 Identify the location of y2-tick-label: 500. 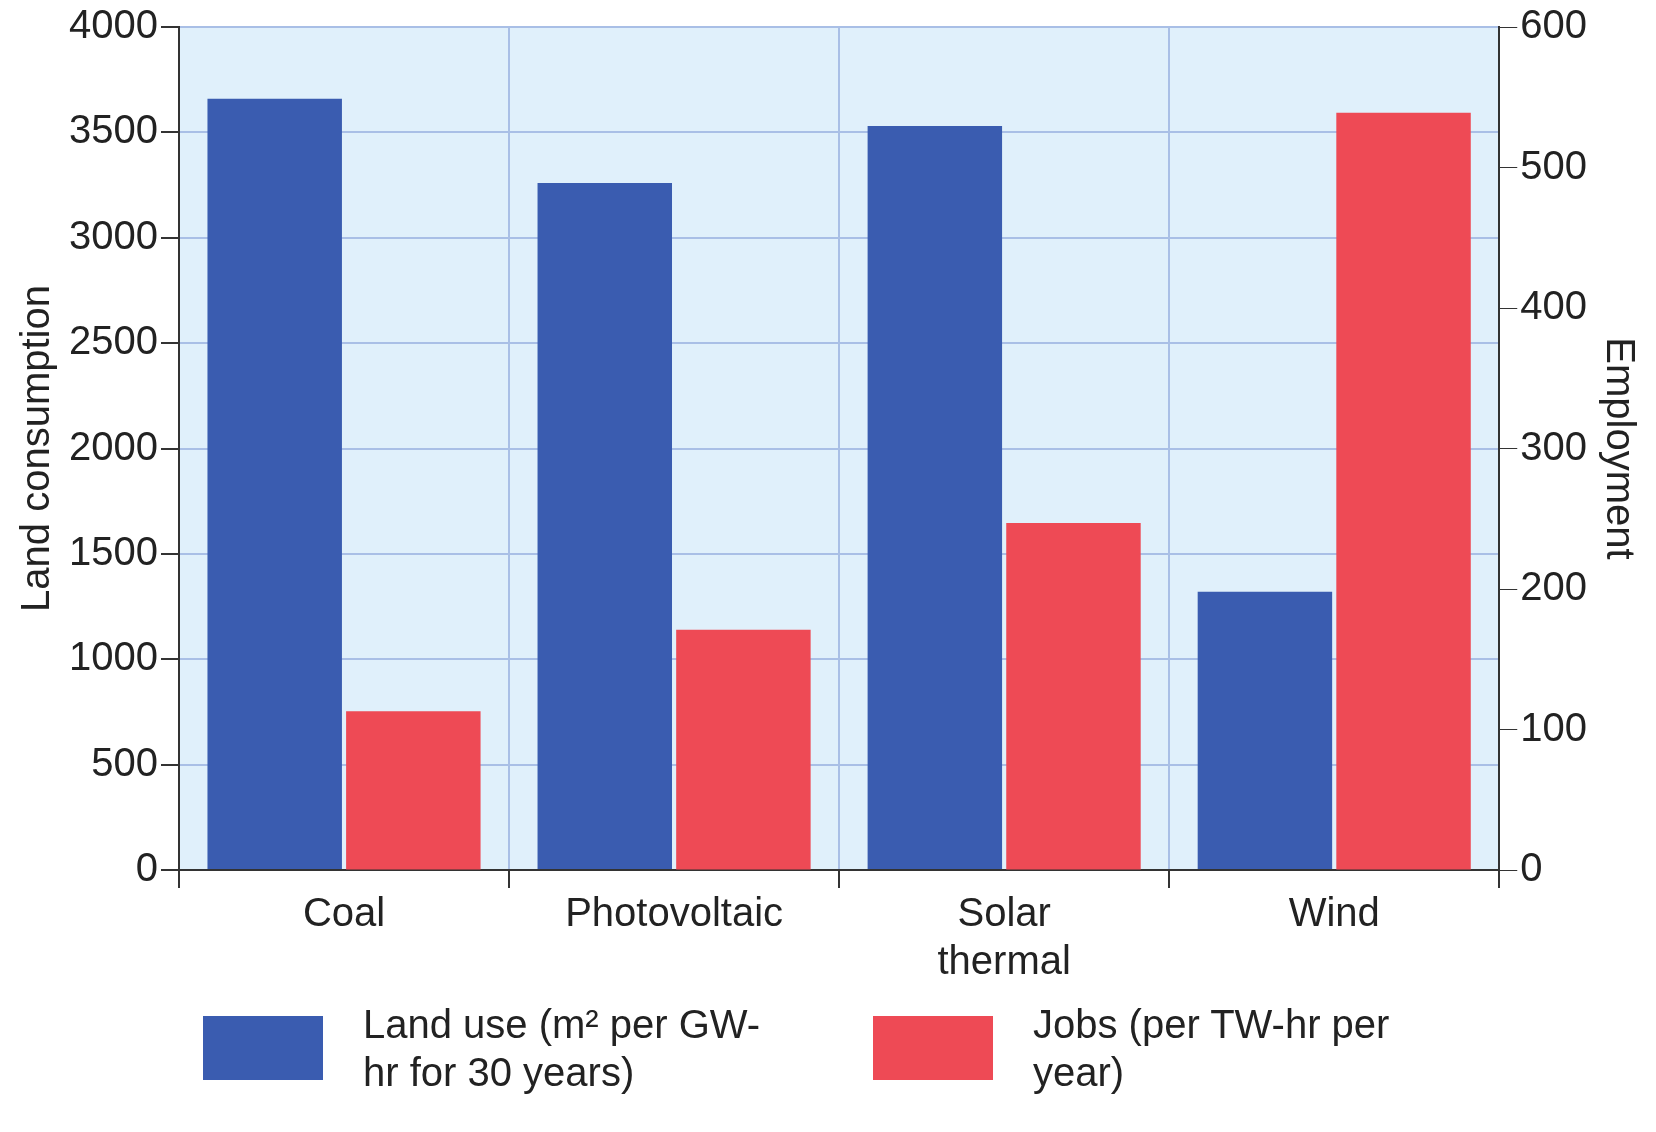
(1554, 164).